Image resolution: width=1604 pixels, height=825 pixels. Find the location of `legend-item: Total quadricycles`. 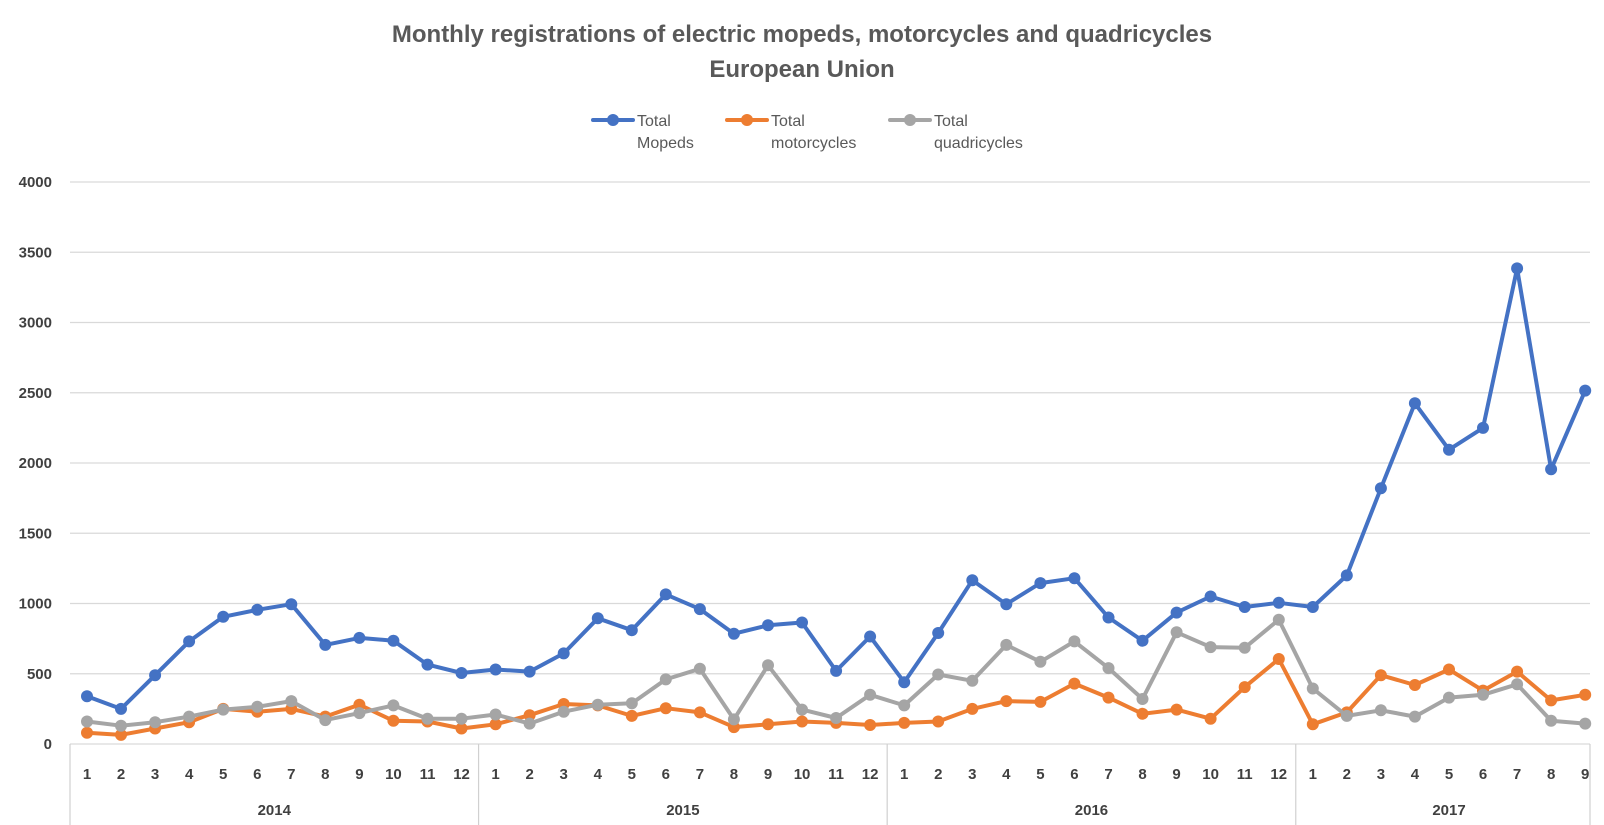

legend-item: Total quadricycles is located at coordinates (955, 132).